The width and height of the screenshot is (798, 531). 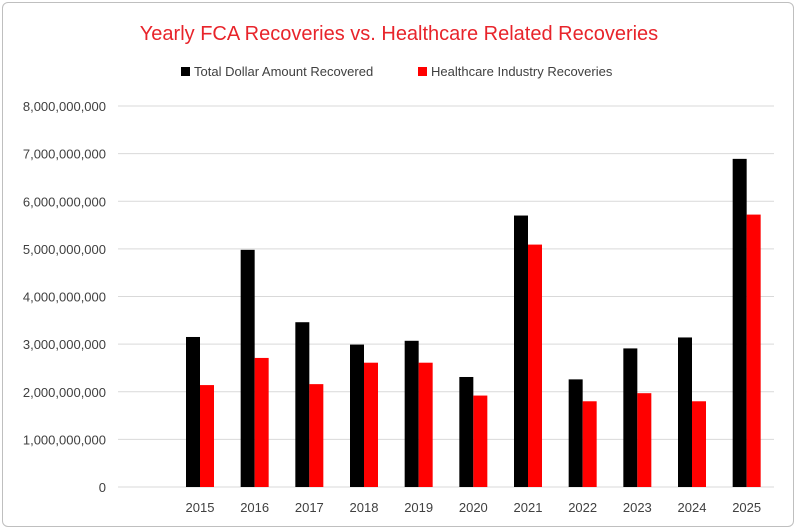 I want to click on bar-total-2017, so click(x=302, y=404).